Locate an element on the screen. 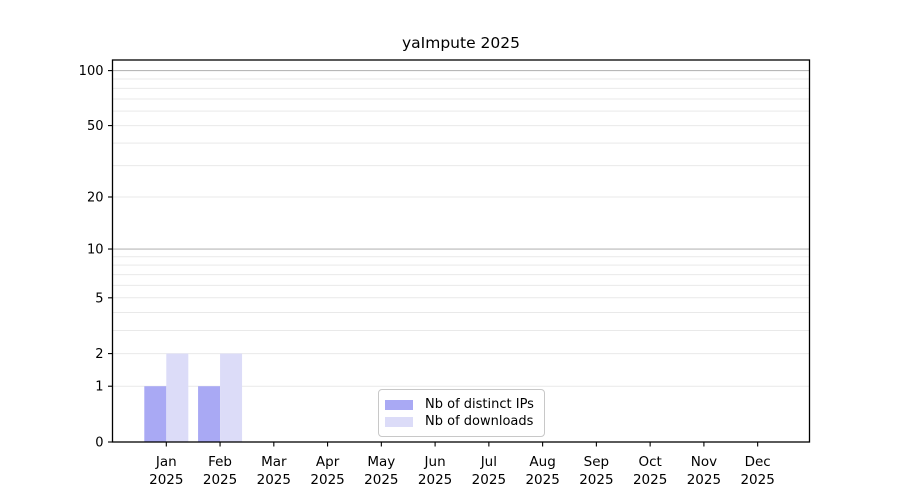 This screenshot has width=900, height=500. x-tick-label-month: May is located at coordinates (381, 462).